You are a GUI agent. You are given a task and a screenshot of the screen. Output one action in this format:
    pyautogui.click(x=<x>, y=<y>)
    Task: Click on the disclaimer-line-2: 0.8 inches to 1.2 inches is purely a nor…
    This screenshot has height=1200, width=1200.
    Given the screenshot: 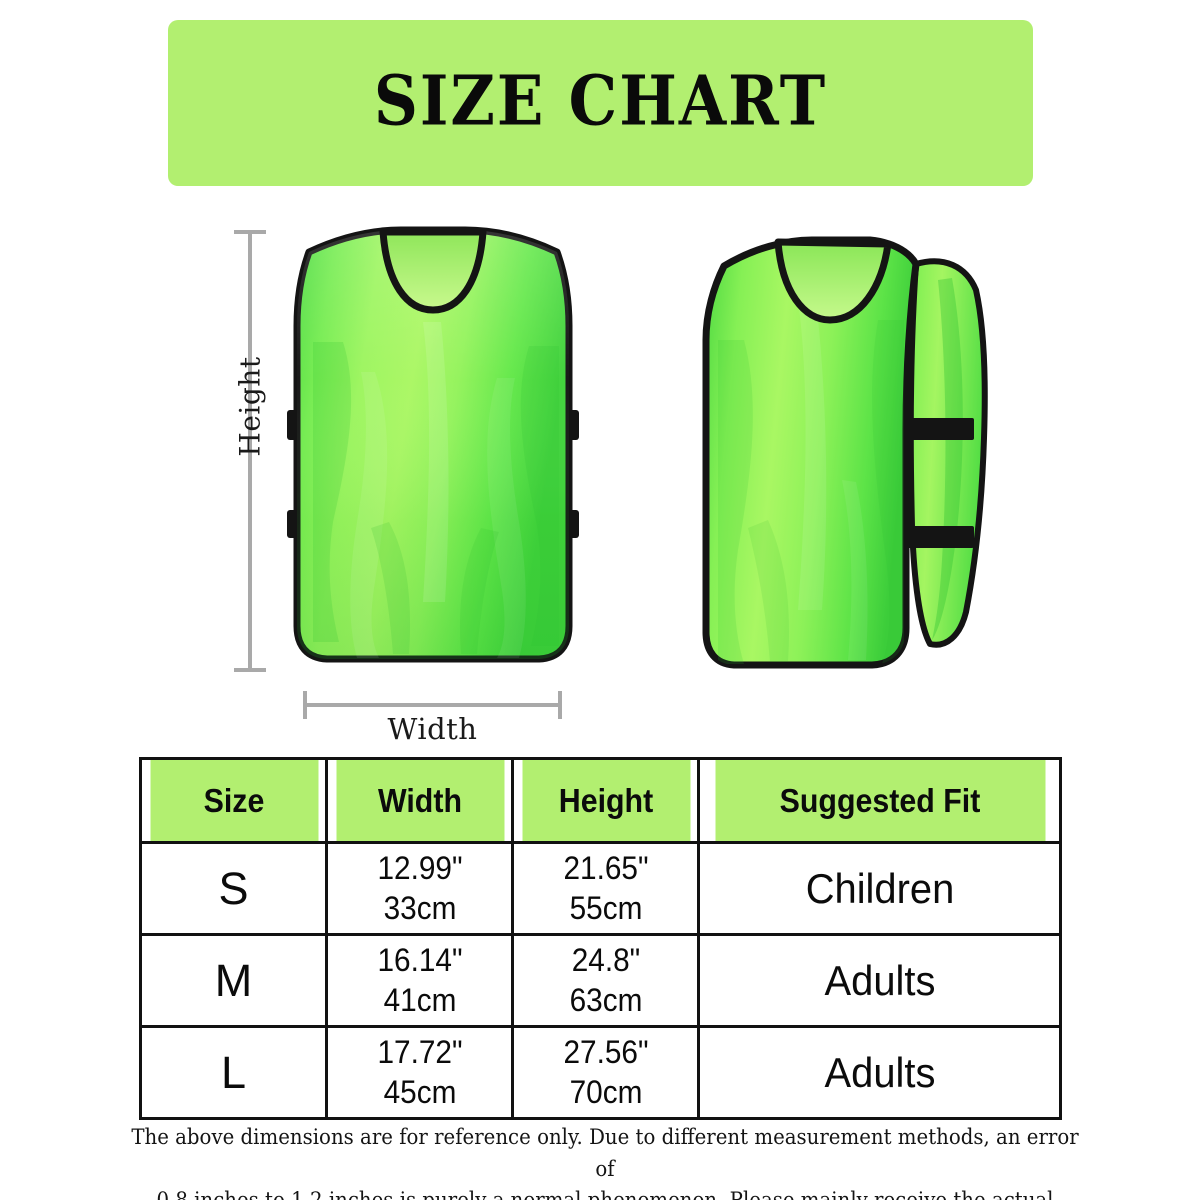 What is the action you would take?
    pyautogui.click(x=605, y=1194)
    